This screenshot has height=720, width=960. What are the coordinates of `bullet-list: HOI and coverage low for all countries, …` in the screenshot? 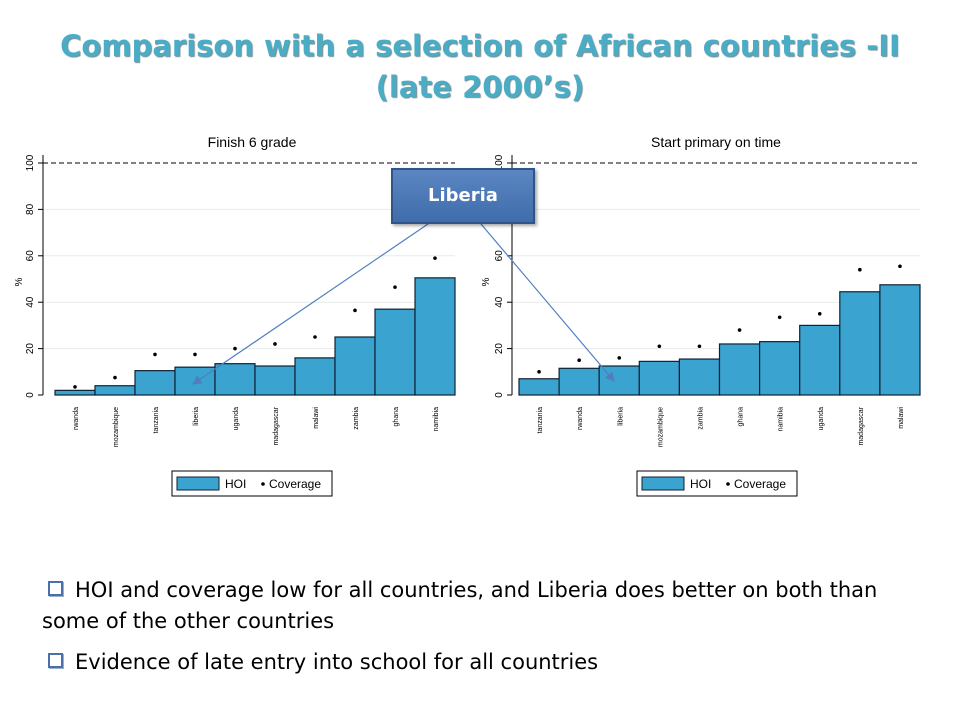 It's located at (482, 631).